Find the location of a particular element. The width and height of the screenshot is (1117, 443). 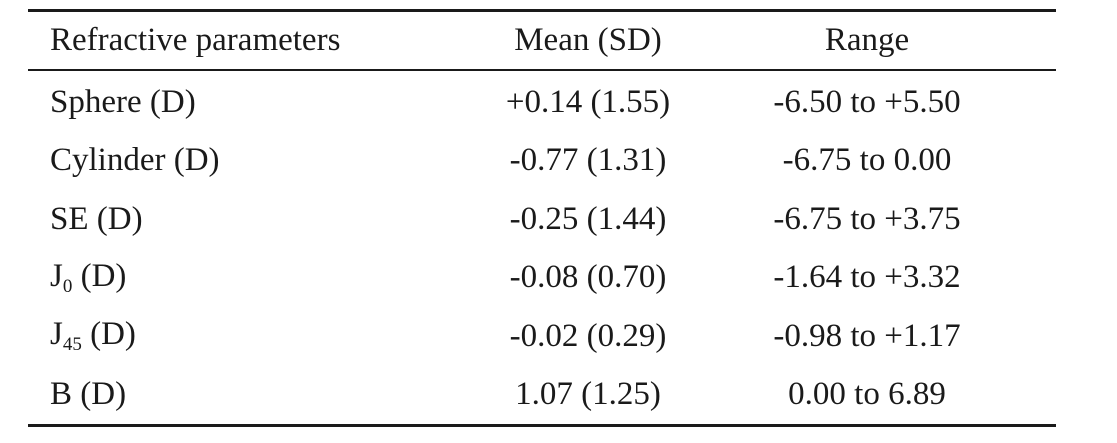

row-range: 0.00 to 6.89 is located at coordinates (867, 394).